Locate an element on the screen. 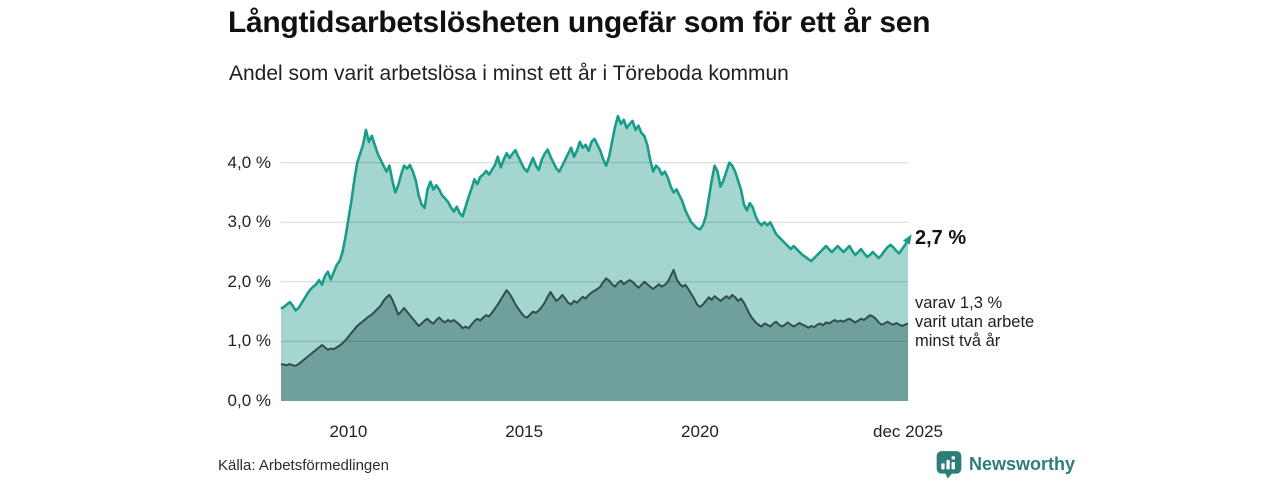  two-year-area-fill is located at coordinates (594, 335).